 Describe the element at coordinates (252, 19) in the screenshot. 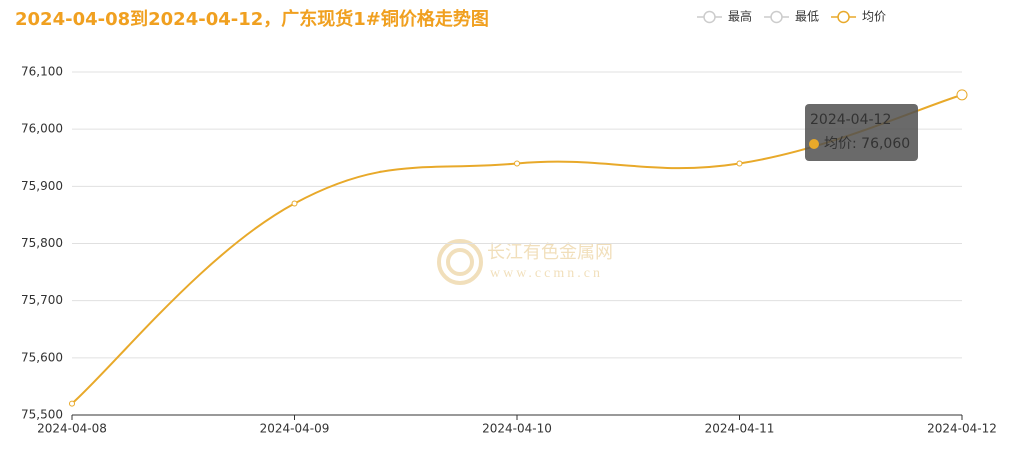

I see `chart-title: 2024-04-08到2024-04-12，广东现货1#铜价格走势图` at that location.